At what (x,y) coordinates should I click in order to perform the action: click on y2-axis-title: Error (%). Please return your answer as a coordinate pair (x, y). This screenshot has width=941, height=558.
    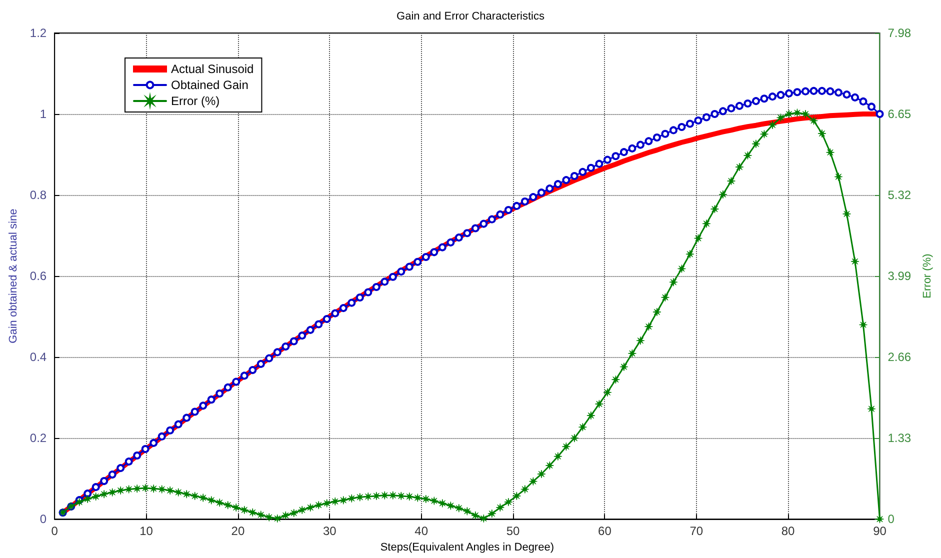
    Looking at the image, I should click on (928, 276).